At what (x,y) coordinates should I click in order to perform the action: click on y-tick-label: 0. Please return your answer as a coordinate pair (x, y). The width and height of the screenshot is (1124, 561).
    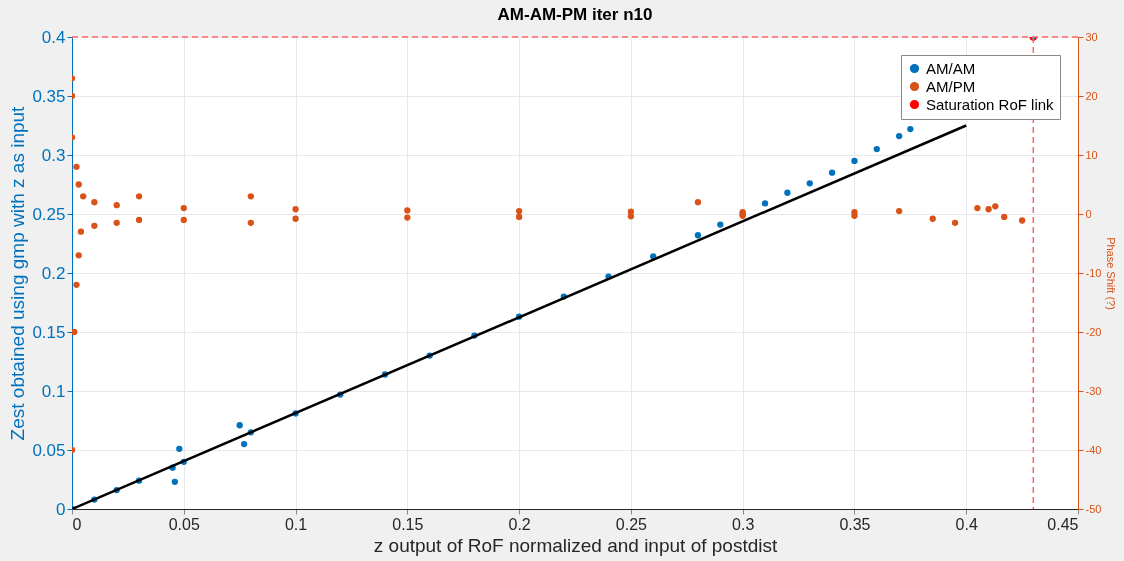
    Looking at the image, I should click on (61, 509).